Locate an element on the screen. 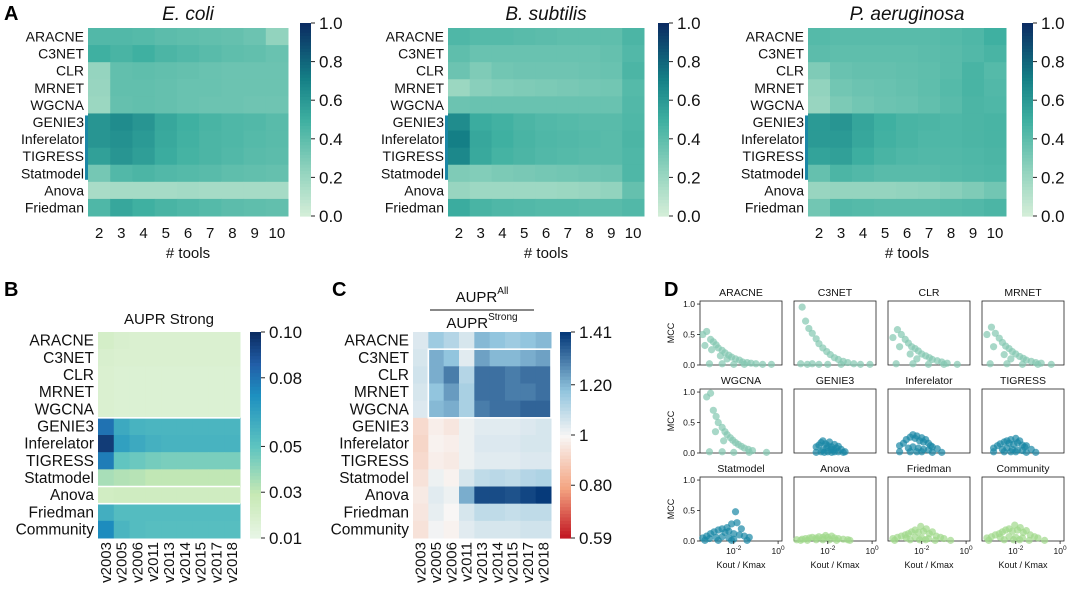 The height and width of the screenshot is (594, 1072). colorbar-tick-label: 0.03 is located at coordinates (285, 492).